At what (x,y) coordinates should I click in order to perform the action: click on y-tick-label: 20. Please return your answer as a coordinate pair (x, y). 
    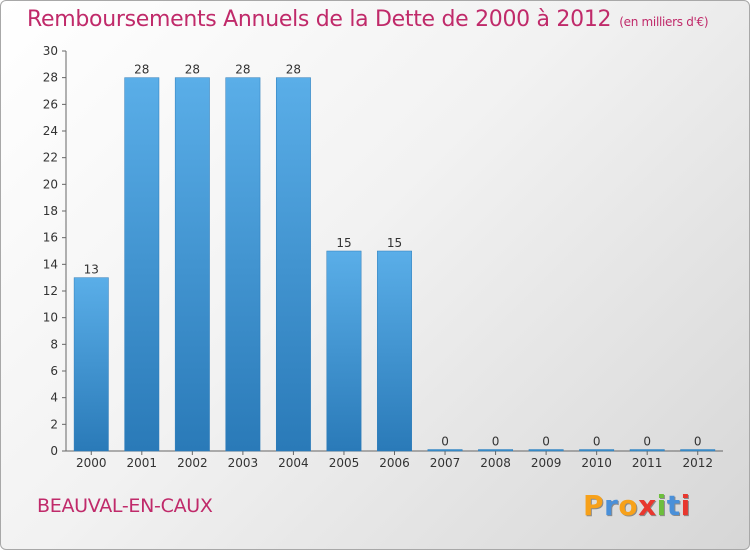
    Looking at the image, I should click on (50, 184).